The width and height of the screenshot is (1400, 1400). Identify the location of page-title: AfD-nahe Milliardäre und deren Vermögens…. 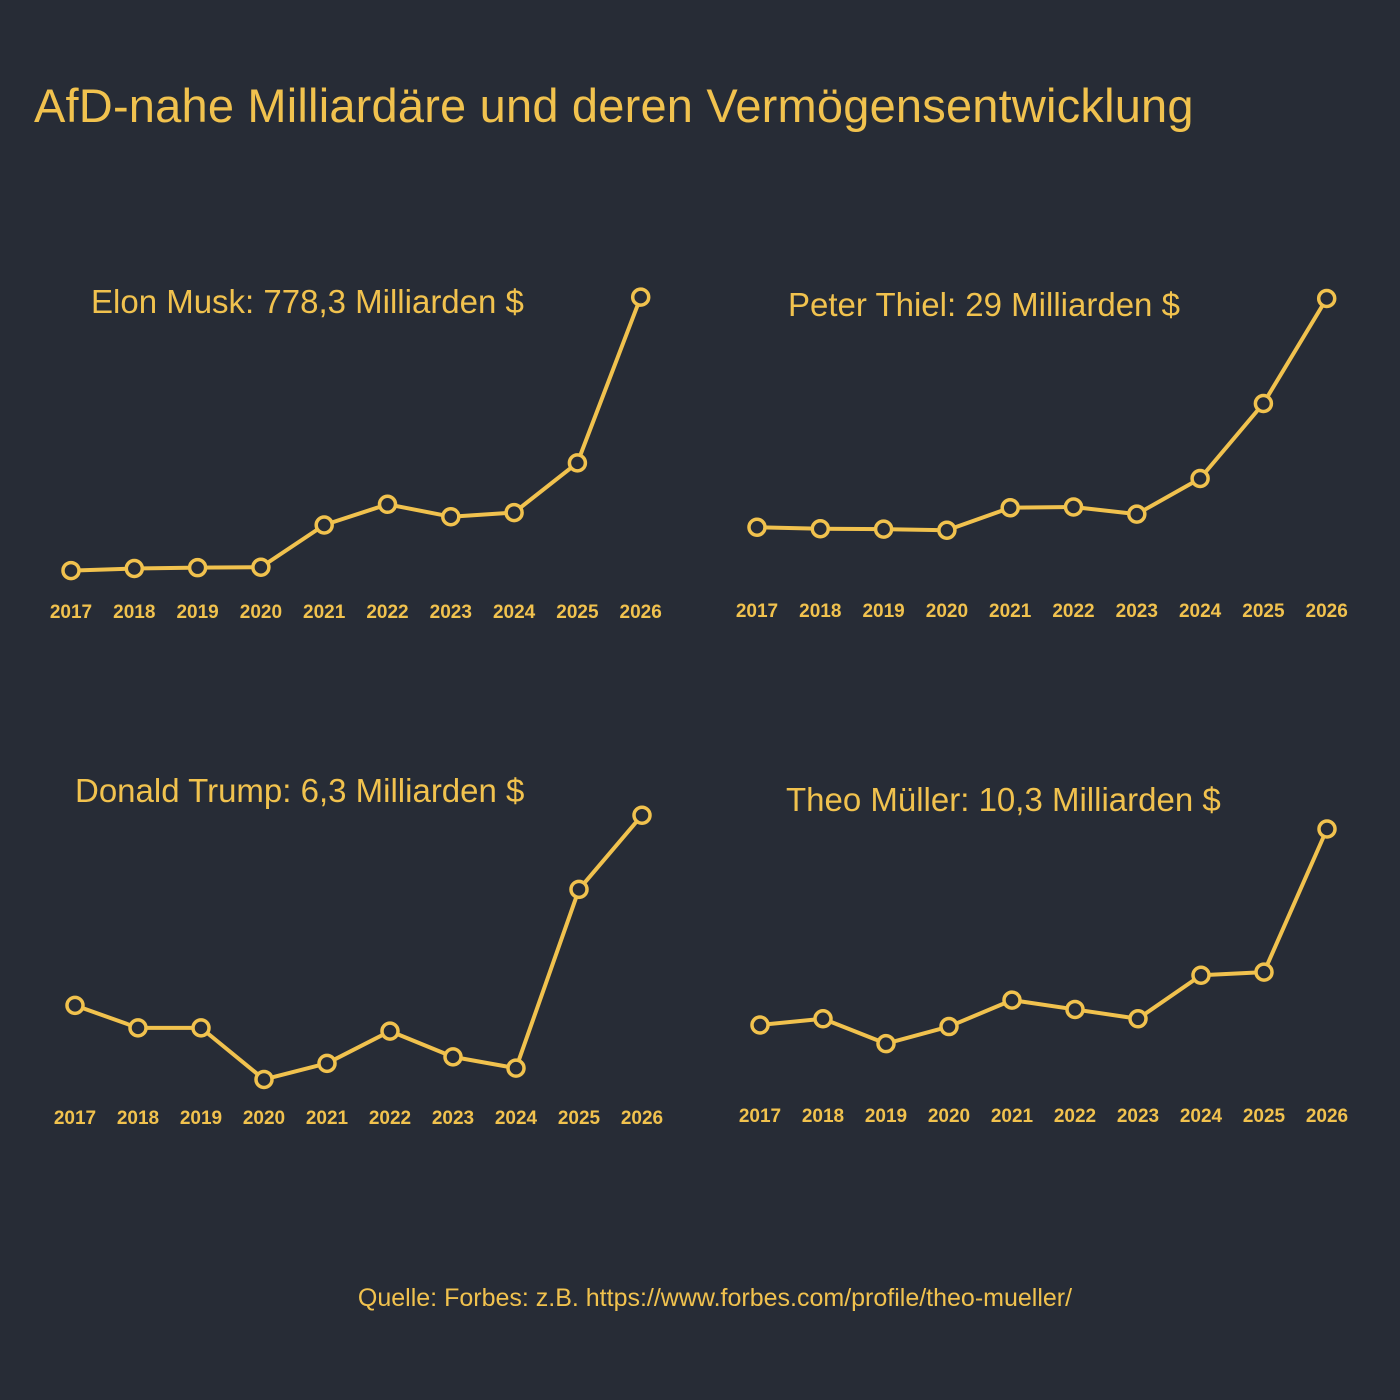
(614, 105).